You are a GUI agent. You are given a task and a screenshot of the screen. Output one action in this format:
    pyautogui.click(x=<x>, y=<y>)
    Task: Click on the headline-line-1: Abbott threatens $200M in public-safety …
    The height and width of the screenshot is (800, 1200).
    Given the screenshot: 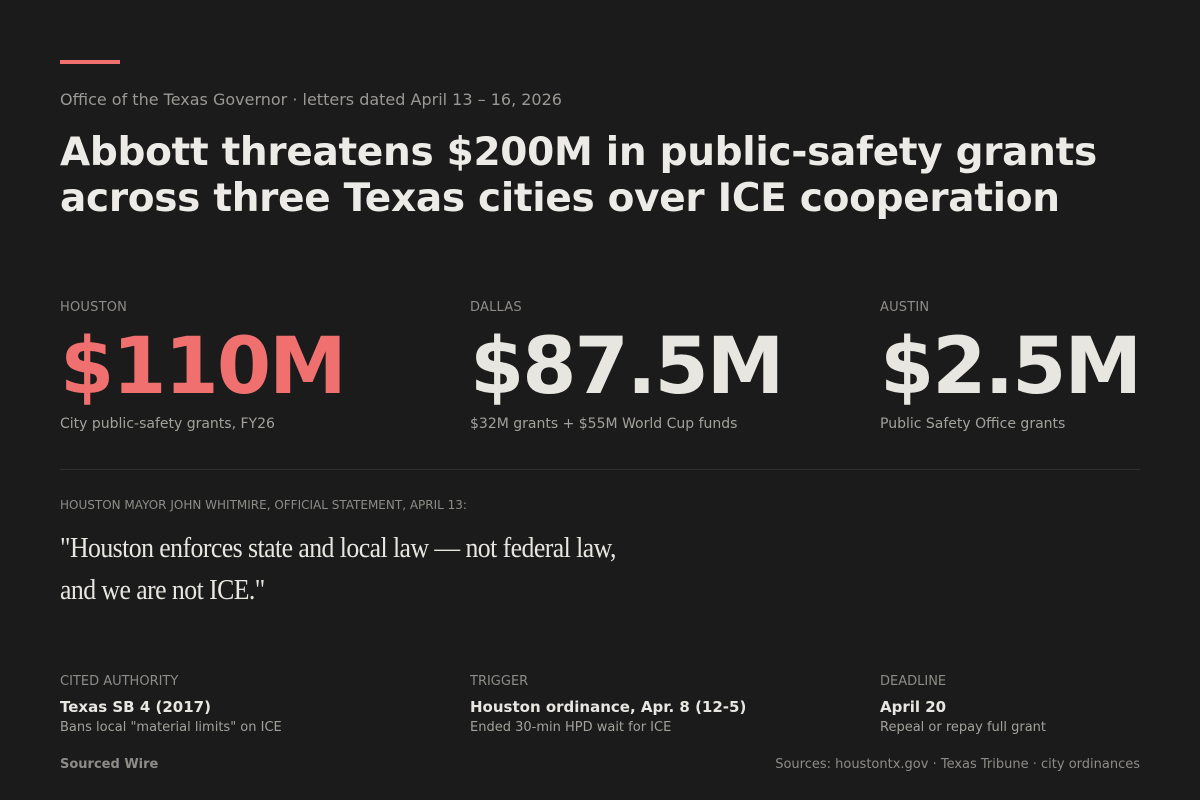 What is the action you would take?
    pyautogui.click(x=578, y=152)
    